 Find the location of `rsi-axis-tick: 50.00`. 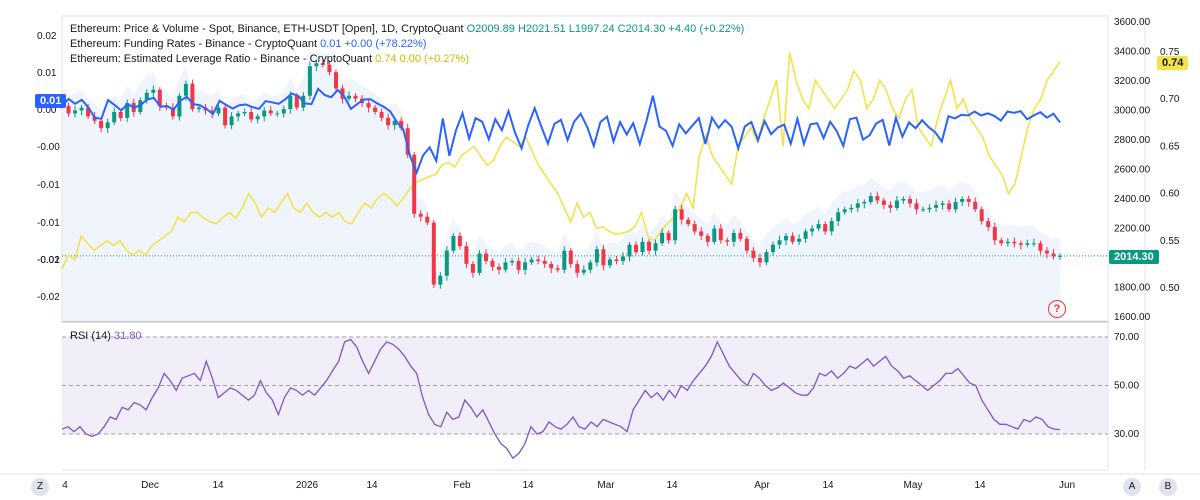

rsi-axis-tick: 50.00 is located at coordinates (1126, 386).